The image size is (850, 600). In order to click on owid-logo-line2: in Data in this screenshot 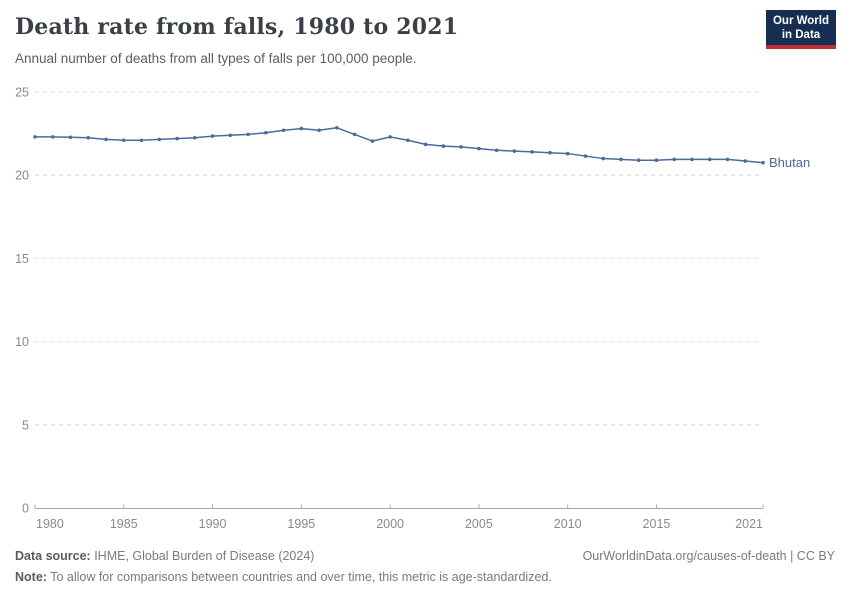, I will do `click(801, 35)`.